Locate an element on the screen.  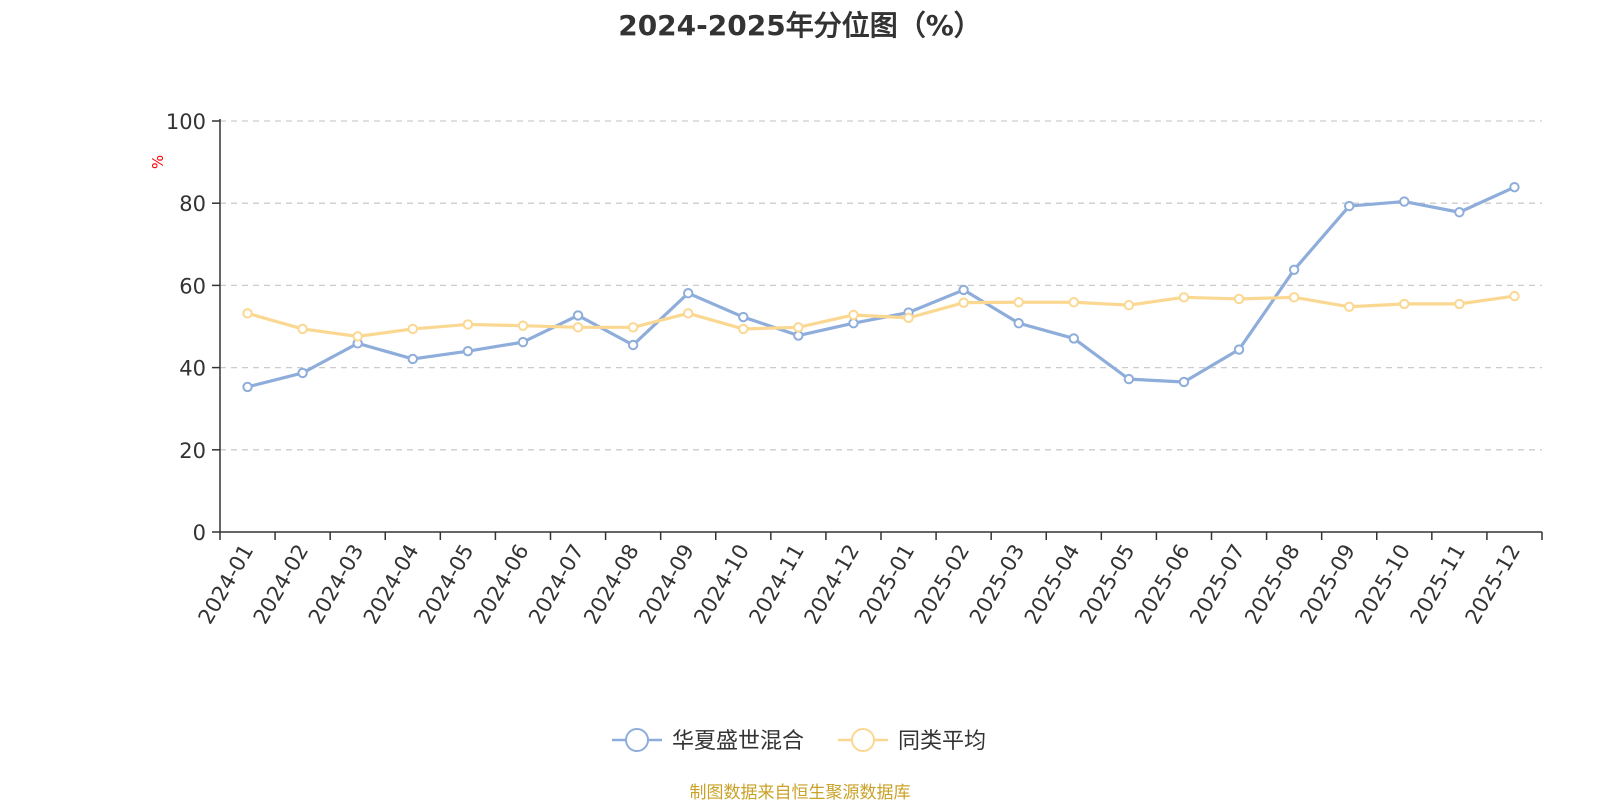
y-tick-label: 100 is located at coordinates (186, 122).